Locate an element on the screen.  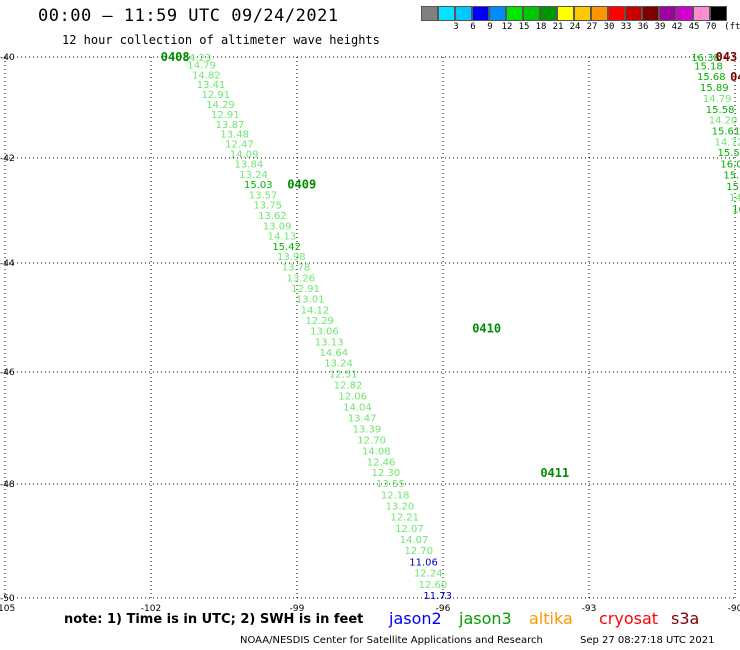
legend-item-jason3: jason3 is located at coordinates (485, 618).